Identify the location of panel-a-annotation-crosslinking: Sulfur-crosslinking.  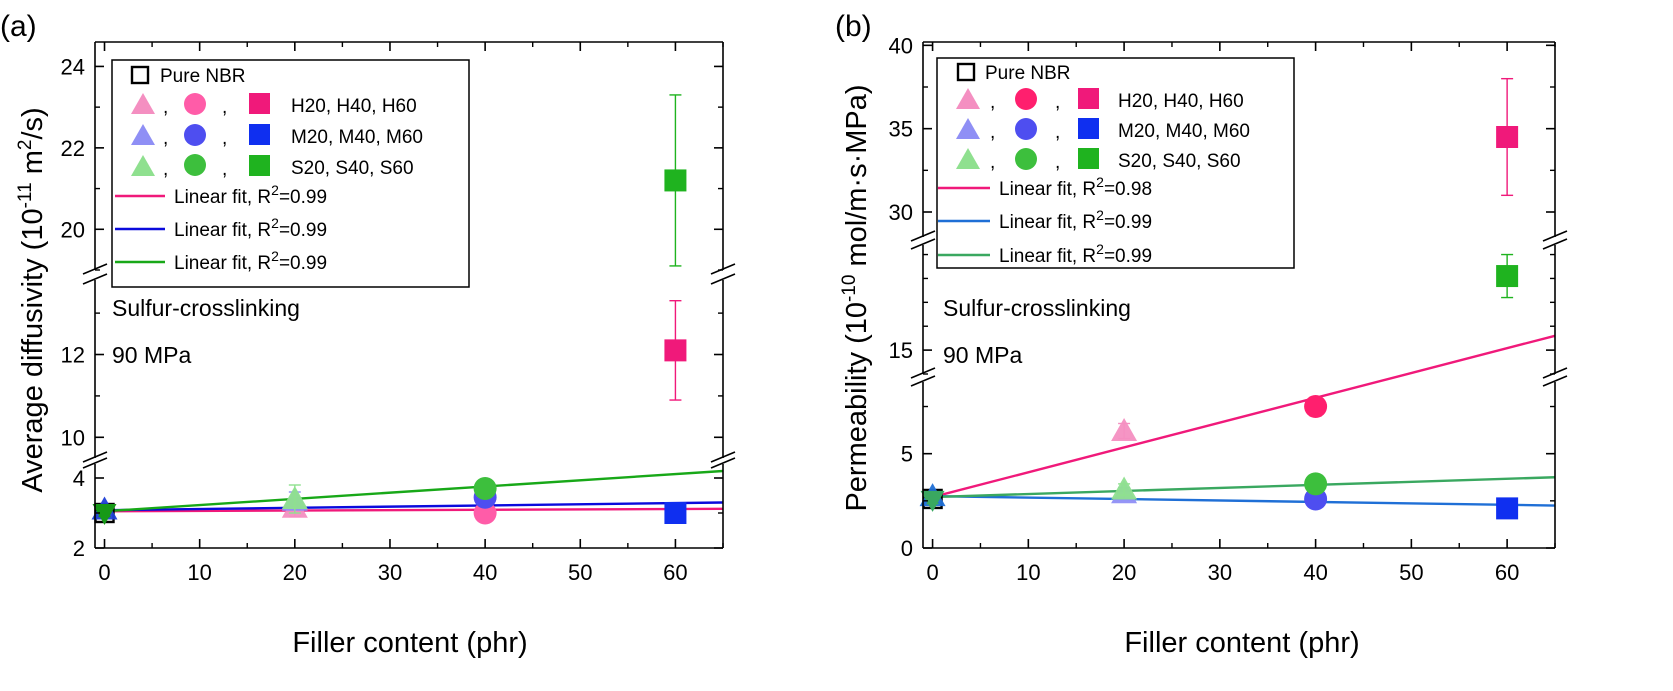
(206, 308).